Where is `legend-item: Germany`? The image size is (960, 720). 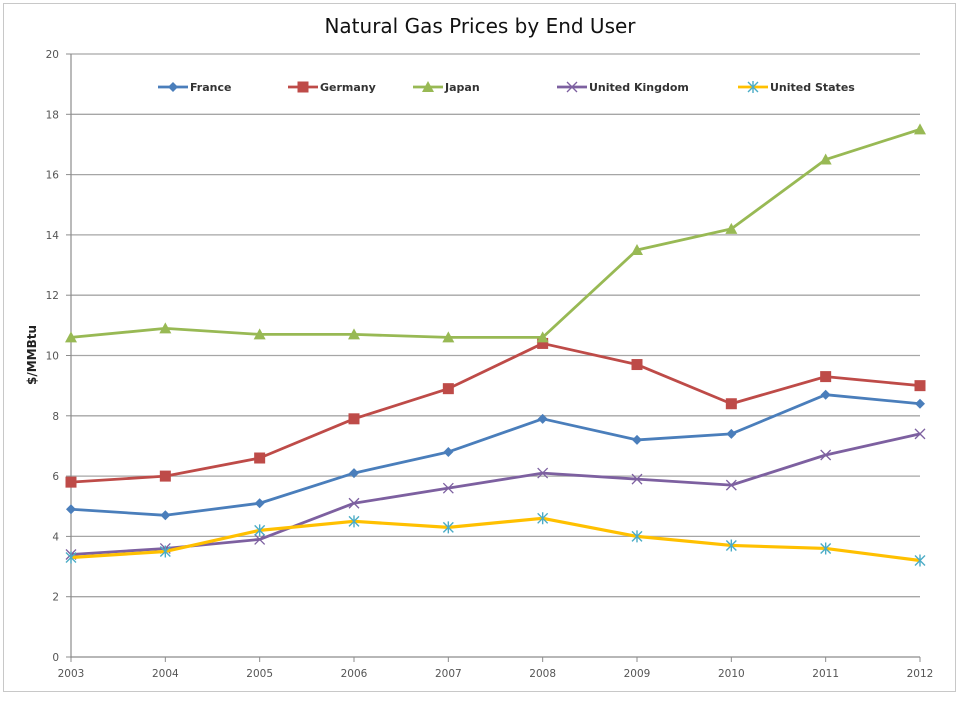 legend-item: Germany is located at coordinates (332, 87).